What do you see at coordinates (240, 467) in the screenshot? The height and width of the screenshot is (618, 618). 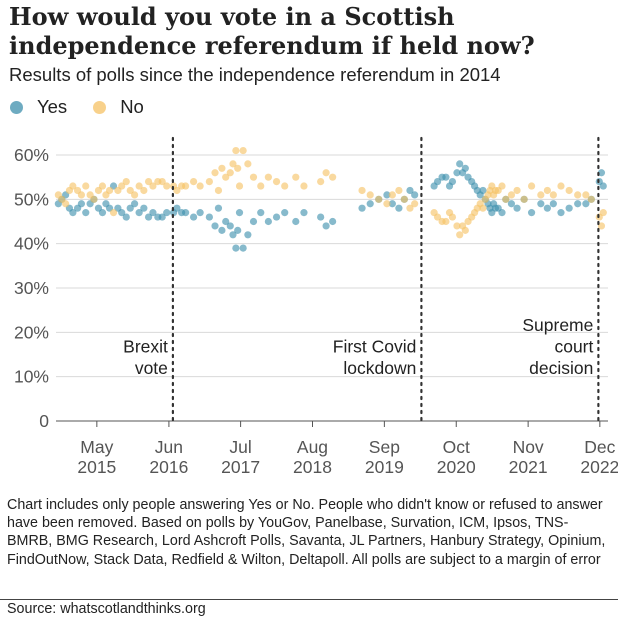 I see `x-tick-label: 2017` at bounding box center [240, 467].